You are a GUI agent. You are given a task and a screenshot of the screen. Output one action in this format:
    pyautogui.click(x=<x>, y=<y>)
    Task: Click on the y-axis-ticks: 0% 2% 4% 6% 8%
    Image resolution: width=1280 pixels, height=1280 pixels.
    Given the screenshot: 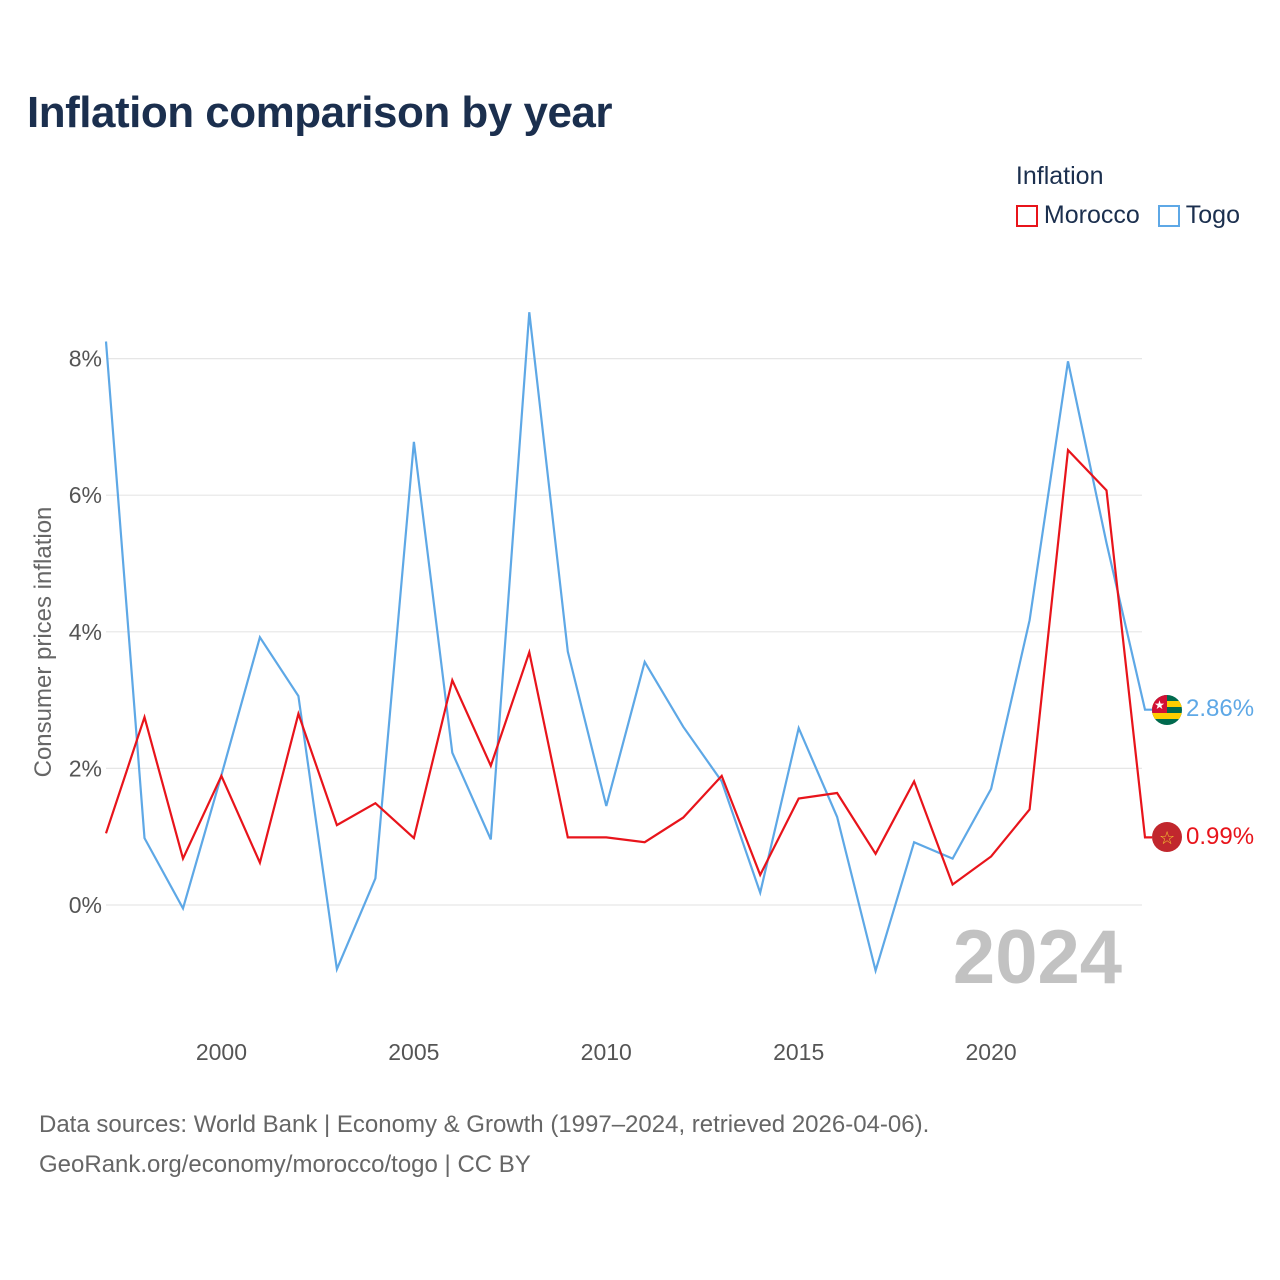 What is the action you would take?
    pyautogui.click(x=85, y=632)
    